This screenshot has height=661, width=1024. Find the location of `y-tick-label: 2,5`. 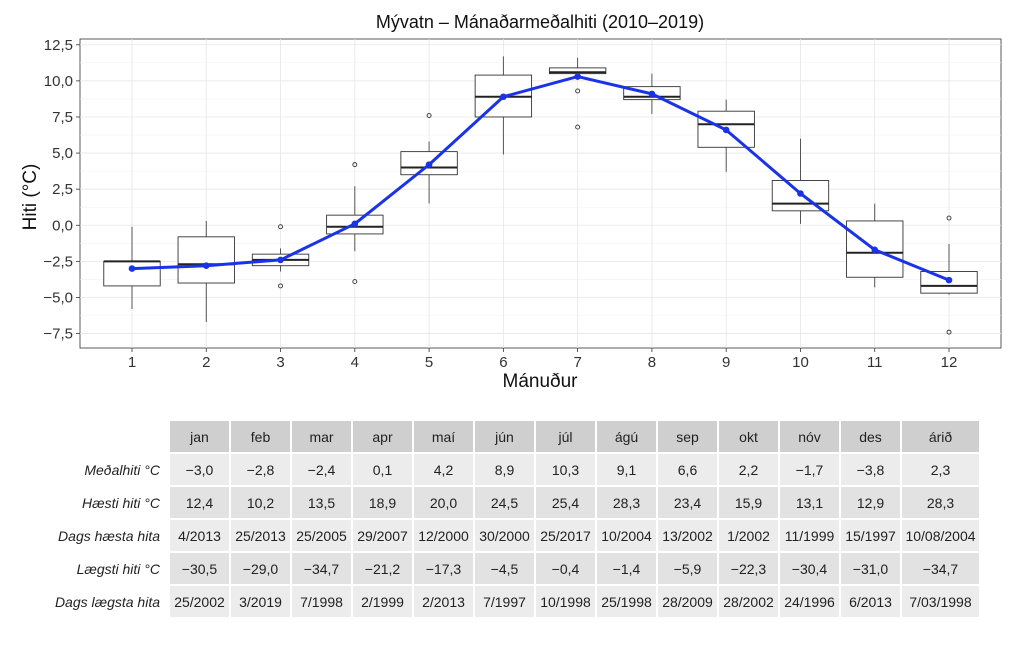

y-tick-label: 2,5 is located at coordinates (62, 189).